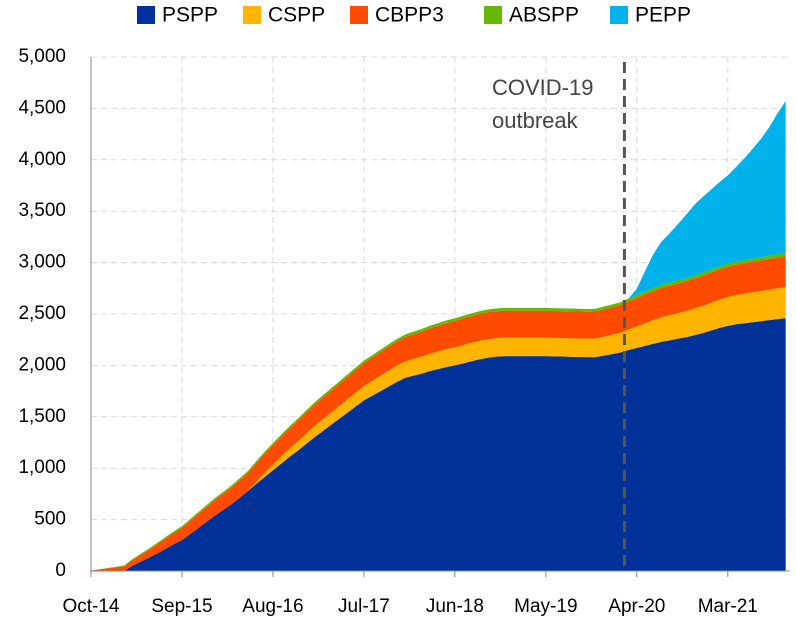  What do you see at coordinates (535, 120) in the screenshot?
I see `annotation: outbreak` at bounding box center [535, 120].